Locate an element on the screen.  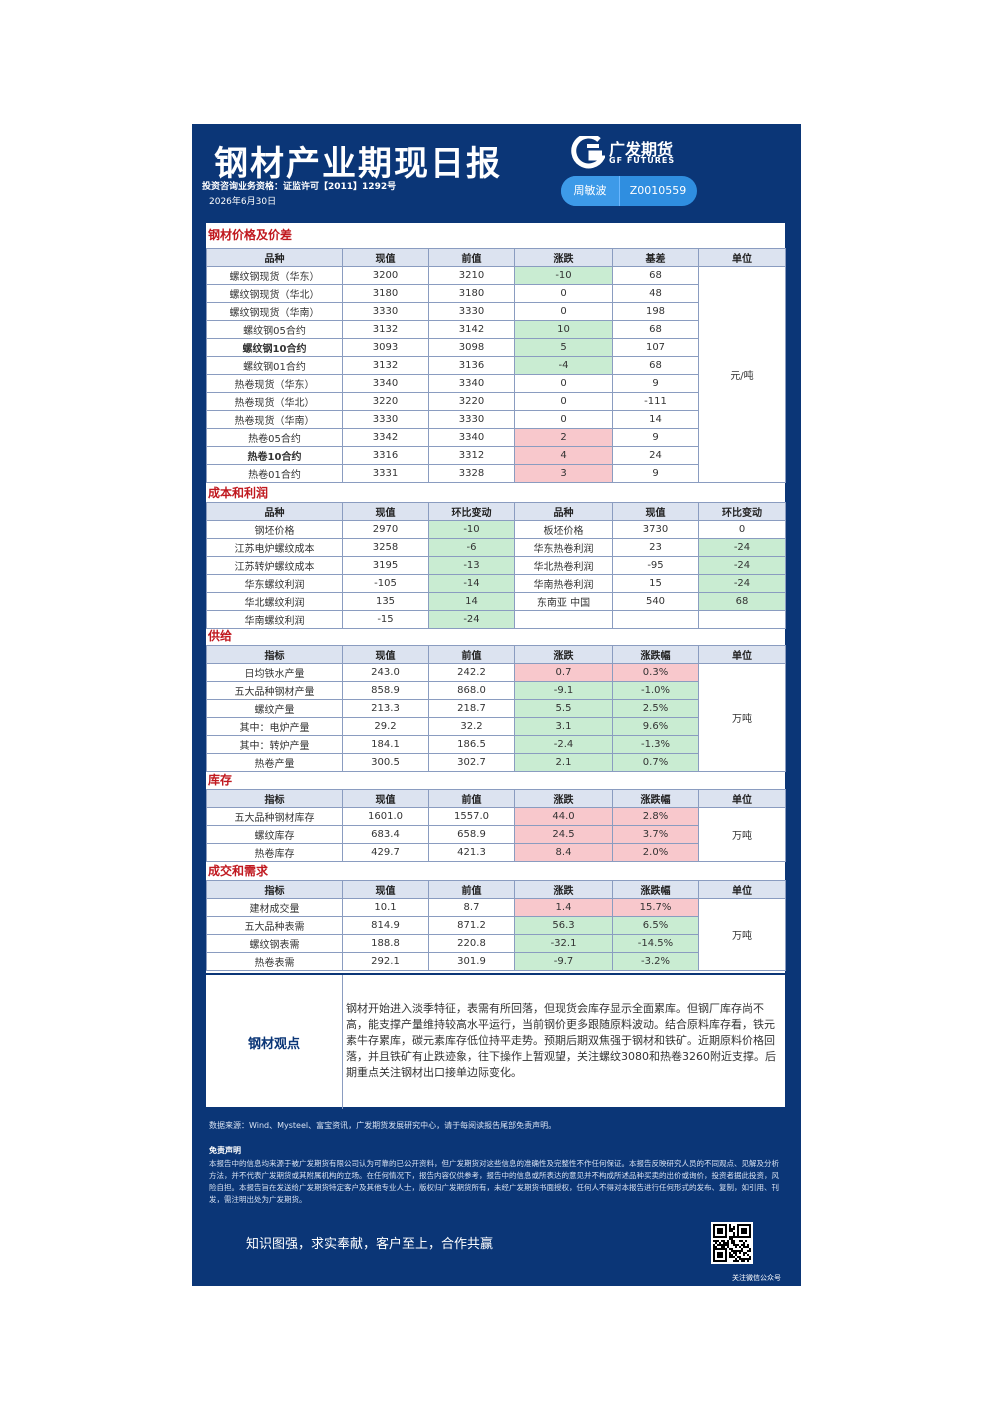
qr-caption: 关注微信公众号 is located at coordinates (756, 1278).